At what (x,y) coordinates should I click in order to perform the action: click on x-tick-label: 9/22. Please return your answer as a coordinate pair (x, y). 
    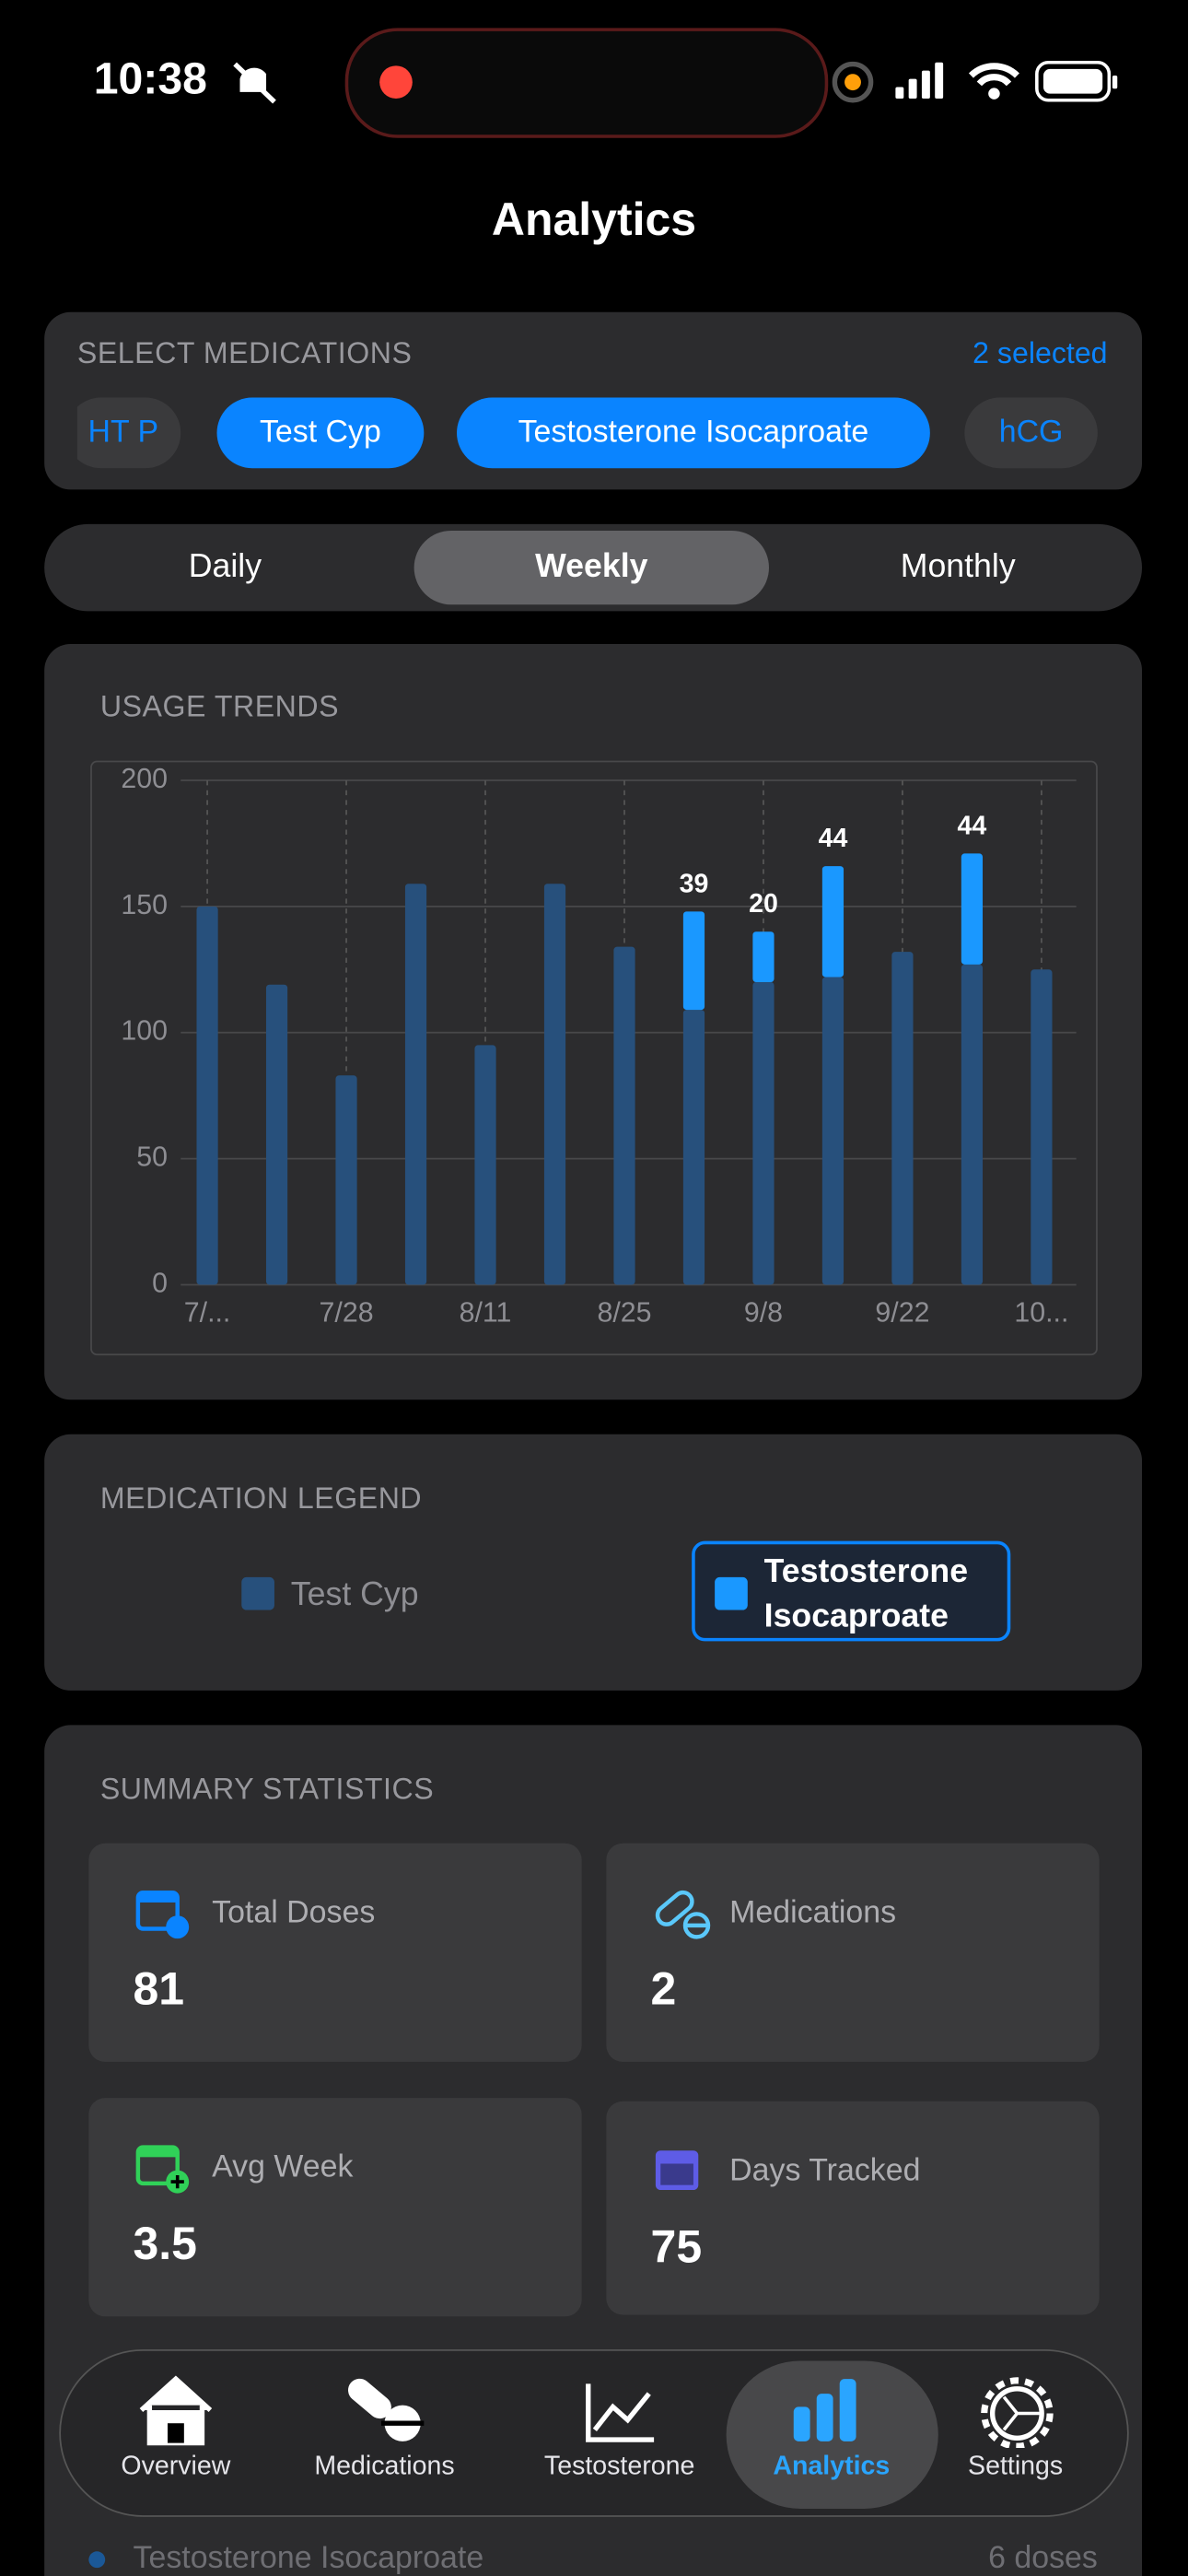
    Looking at the image, I should click on (902, 1313).